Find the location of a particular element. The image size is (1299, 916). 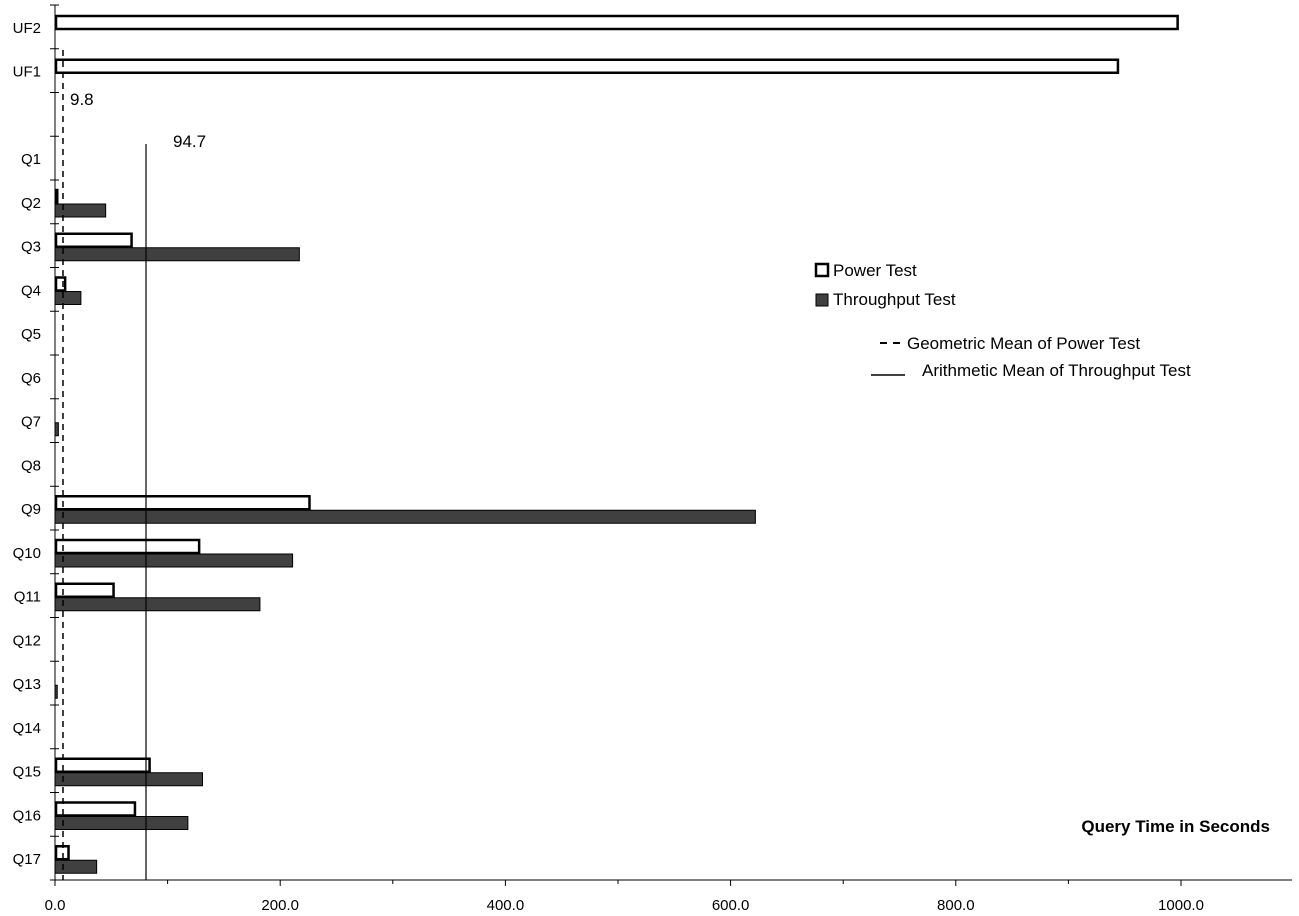

x-tick-label: 0.0 is located at coordinates (55, 905).